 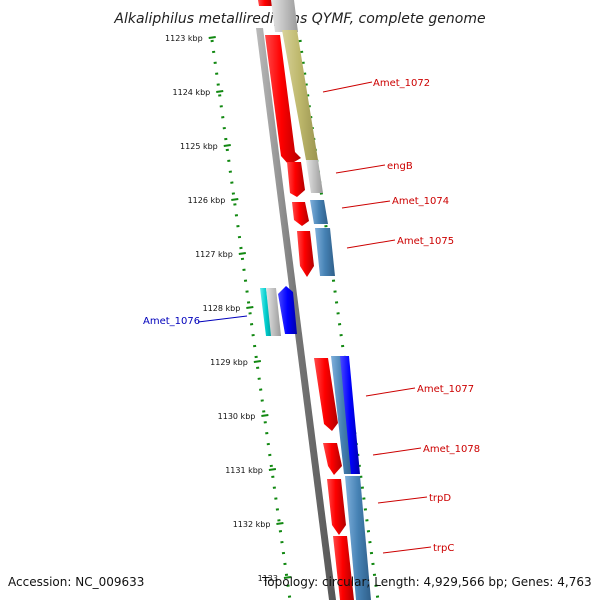 I want to click on tick-label: 1124 kbp, so click(x=192, y=92).